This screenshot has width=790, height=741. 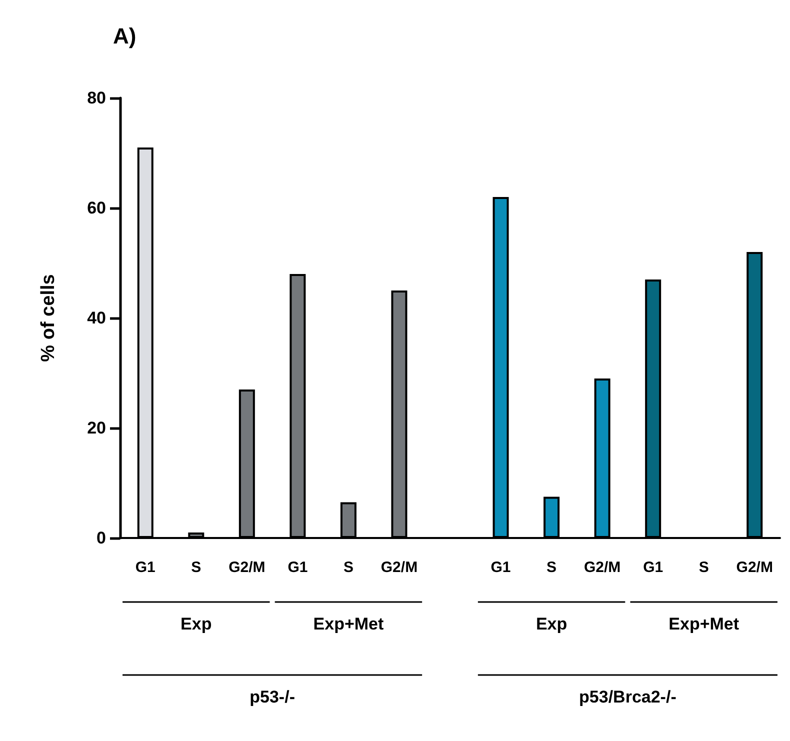 What do you see at coordinates (96, 208) in the screenshot?
I see `y-tick-label: 60` at bounding box center [96, 208].